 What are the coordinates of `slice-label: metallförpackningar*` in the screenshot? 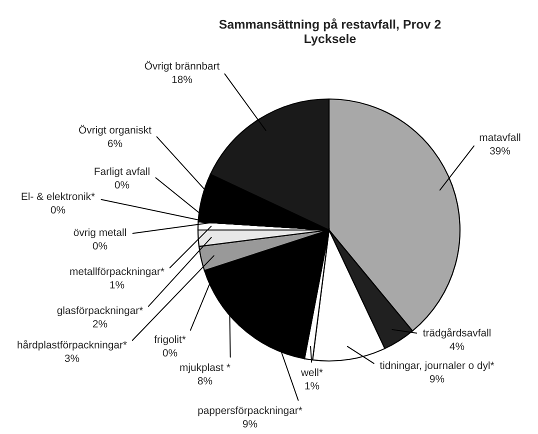 It's located at (117, 272).